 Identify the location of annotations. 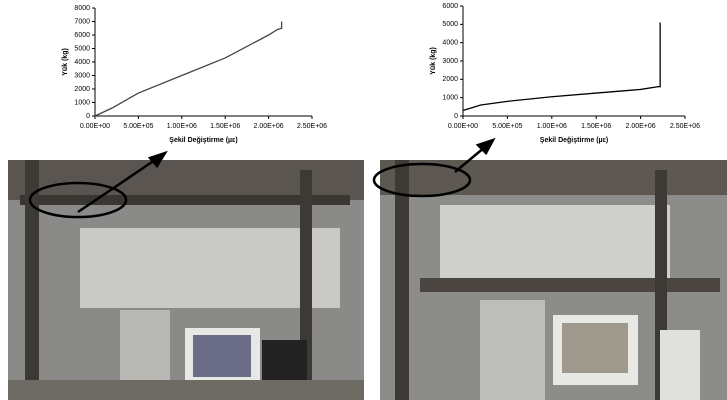
(262, 178).